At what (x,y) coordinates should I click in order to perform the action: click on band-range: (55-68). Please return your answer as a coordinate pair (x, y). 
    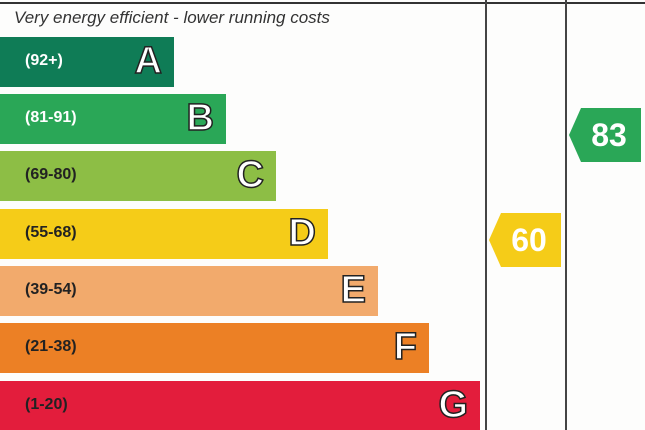
    Looking at the image, I should click on (51, 232).